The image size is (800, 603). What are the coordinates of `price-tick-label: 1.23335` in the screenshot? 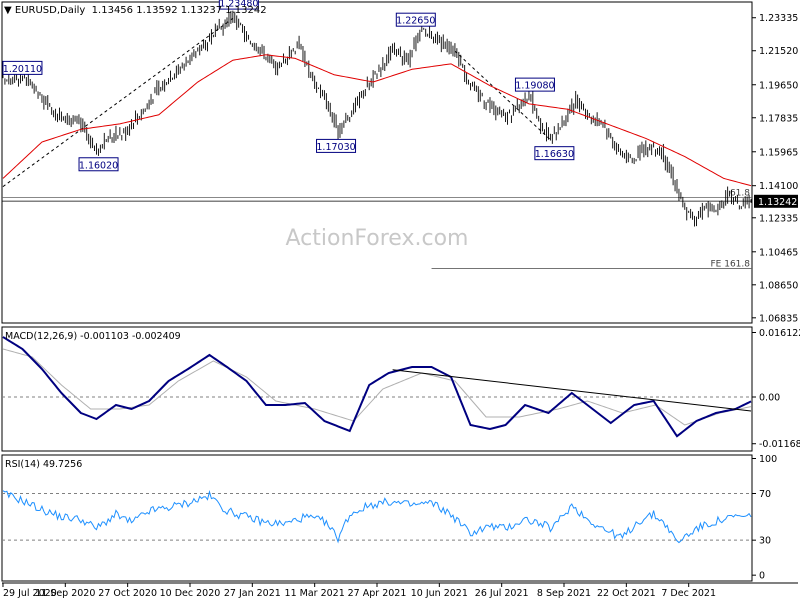 It's located at (778, 18).